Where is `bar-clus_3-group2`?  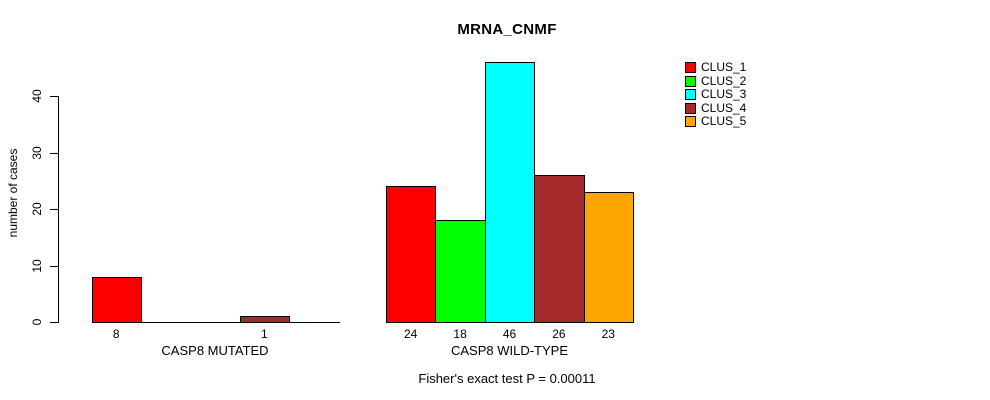 bar-clus_3-group2 is located at coordinates (510, 192).